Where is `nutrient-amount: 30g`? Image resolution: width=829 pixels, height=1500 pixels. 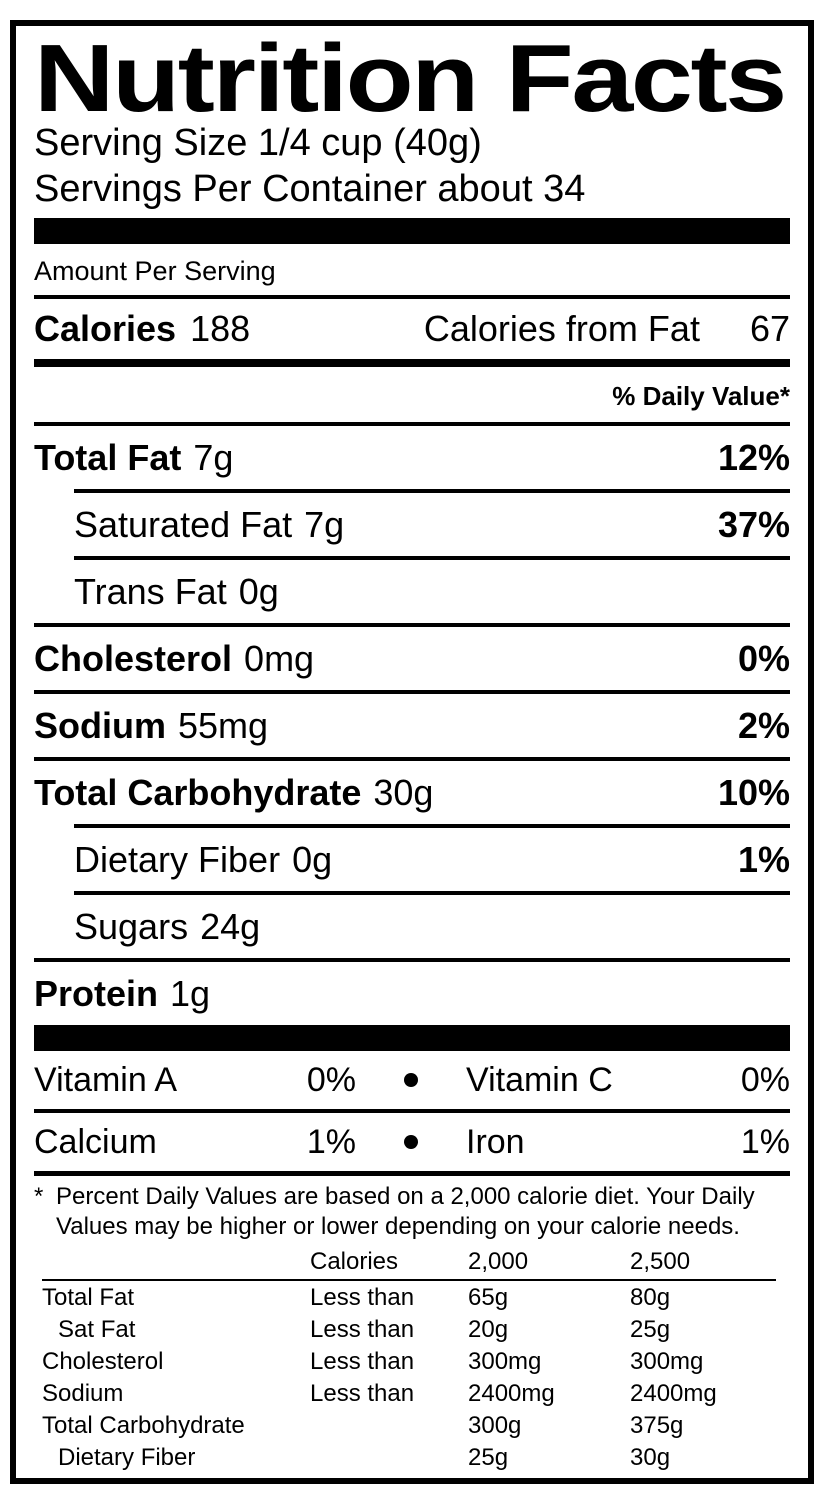
nutrient-amount: 30g is located at coordinates (403, 792).